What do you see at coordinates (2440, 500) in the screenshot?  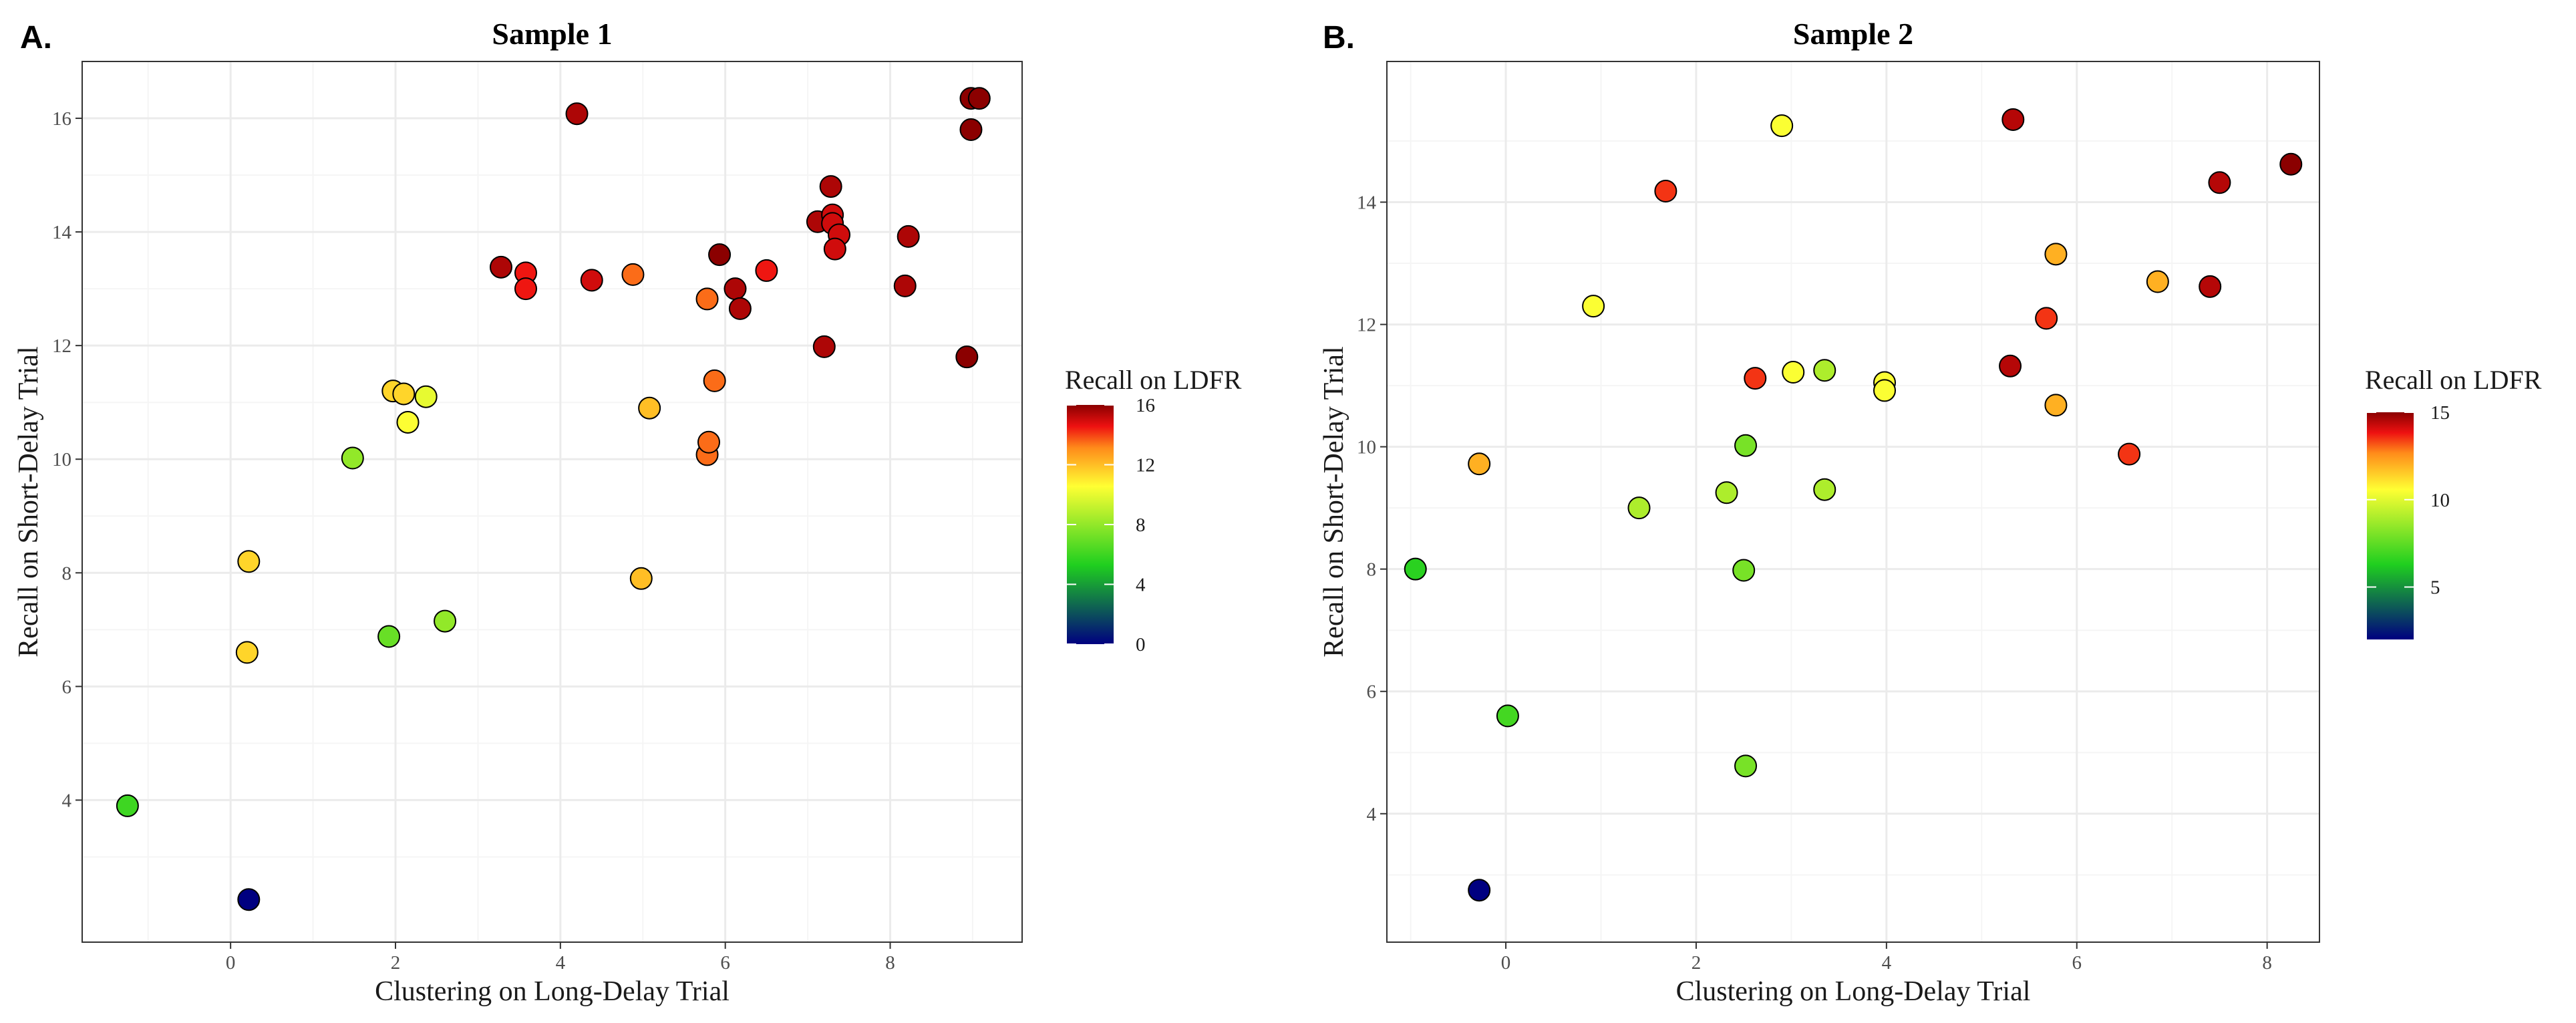 I see `colorbar-tick-label: 10` at bounding box center [2440, 500].